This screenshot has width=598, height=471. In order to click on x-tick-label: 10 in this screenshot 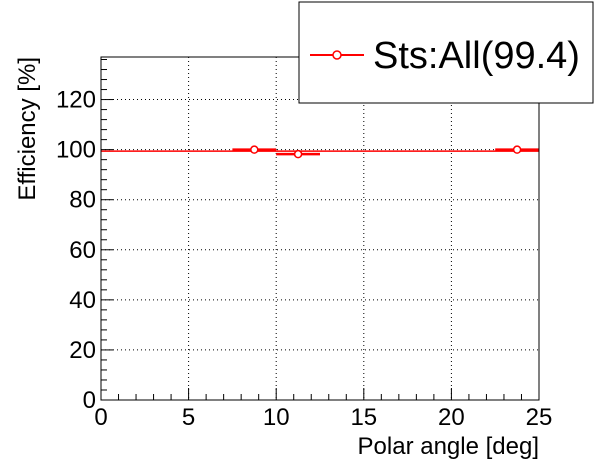, I will do `click(276, 417)`.